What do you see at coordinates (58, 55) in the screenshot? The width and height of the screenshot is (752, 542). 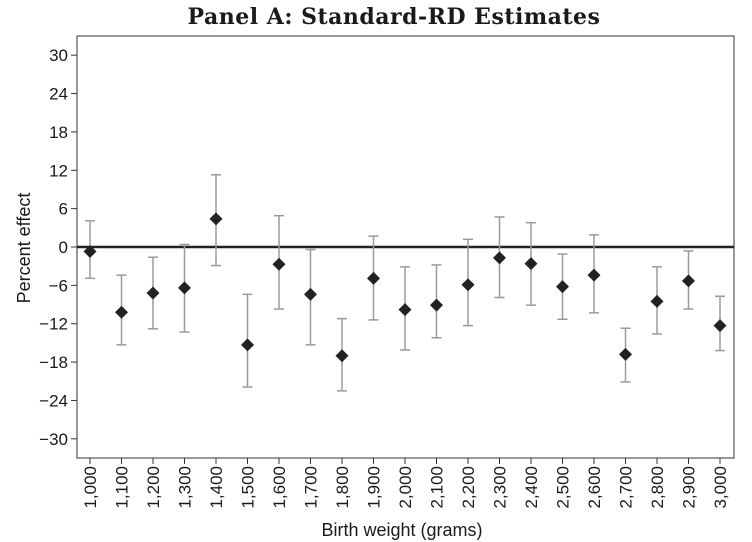 I see `y-tick-label: 30` at bounding box center [58, 55].